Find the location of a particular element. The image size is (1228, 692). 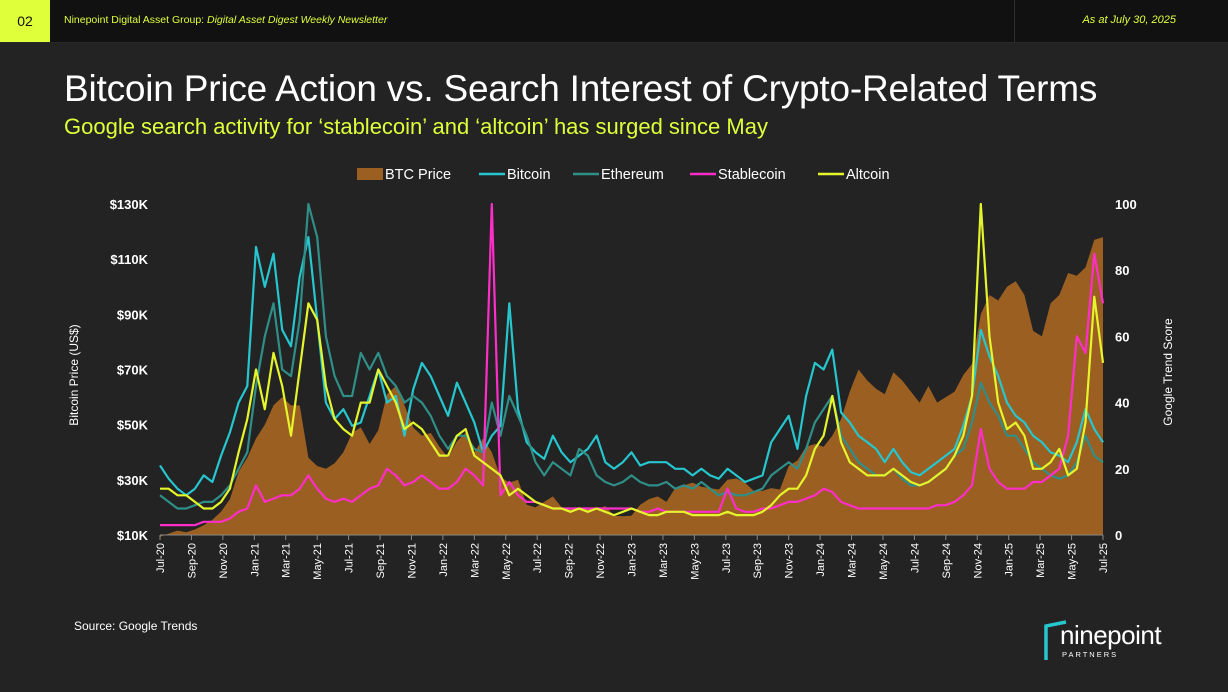

y-right-axis-title: Google Trend Score is located at coordinates (1168, 372).